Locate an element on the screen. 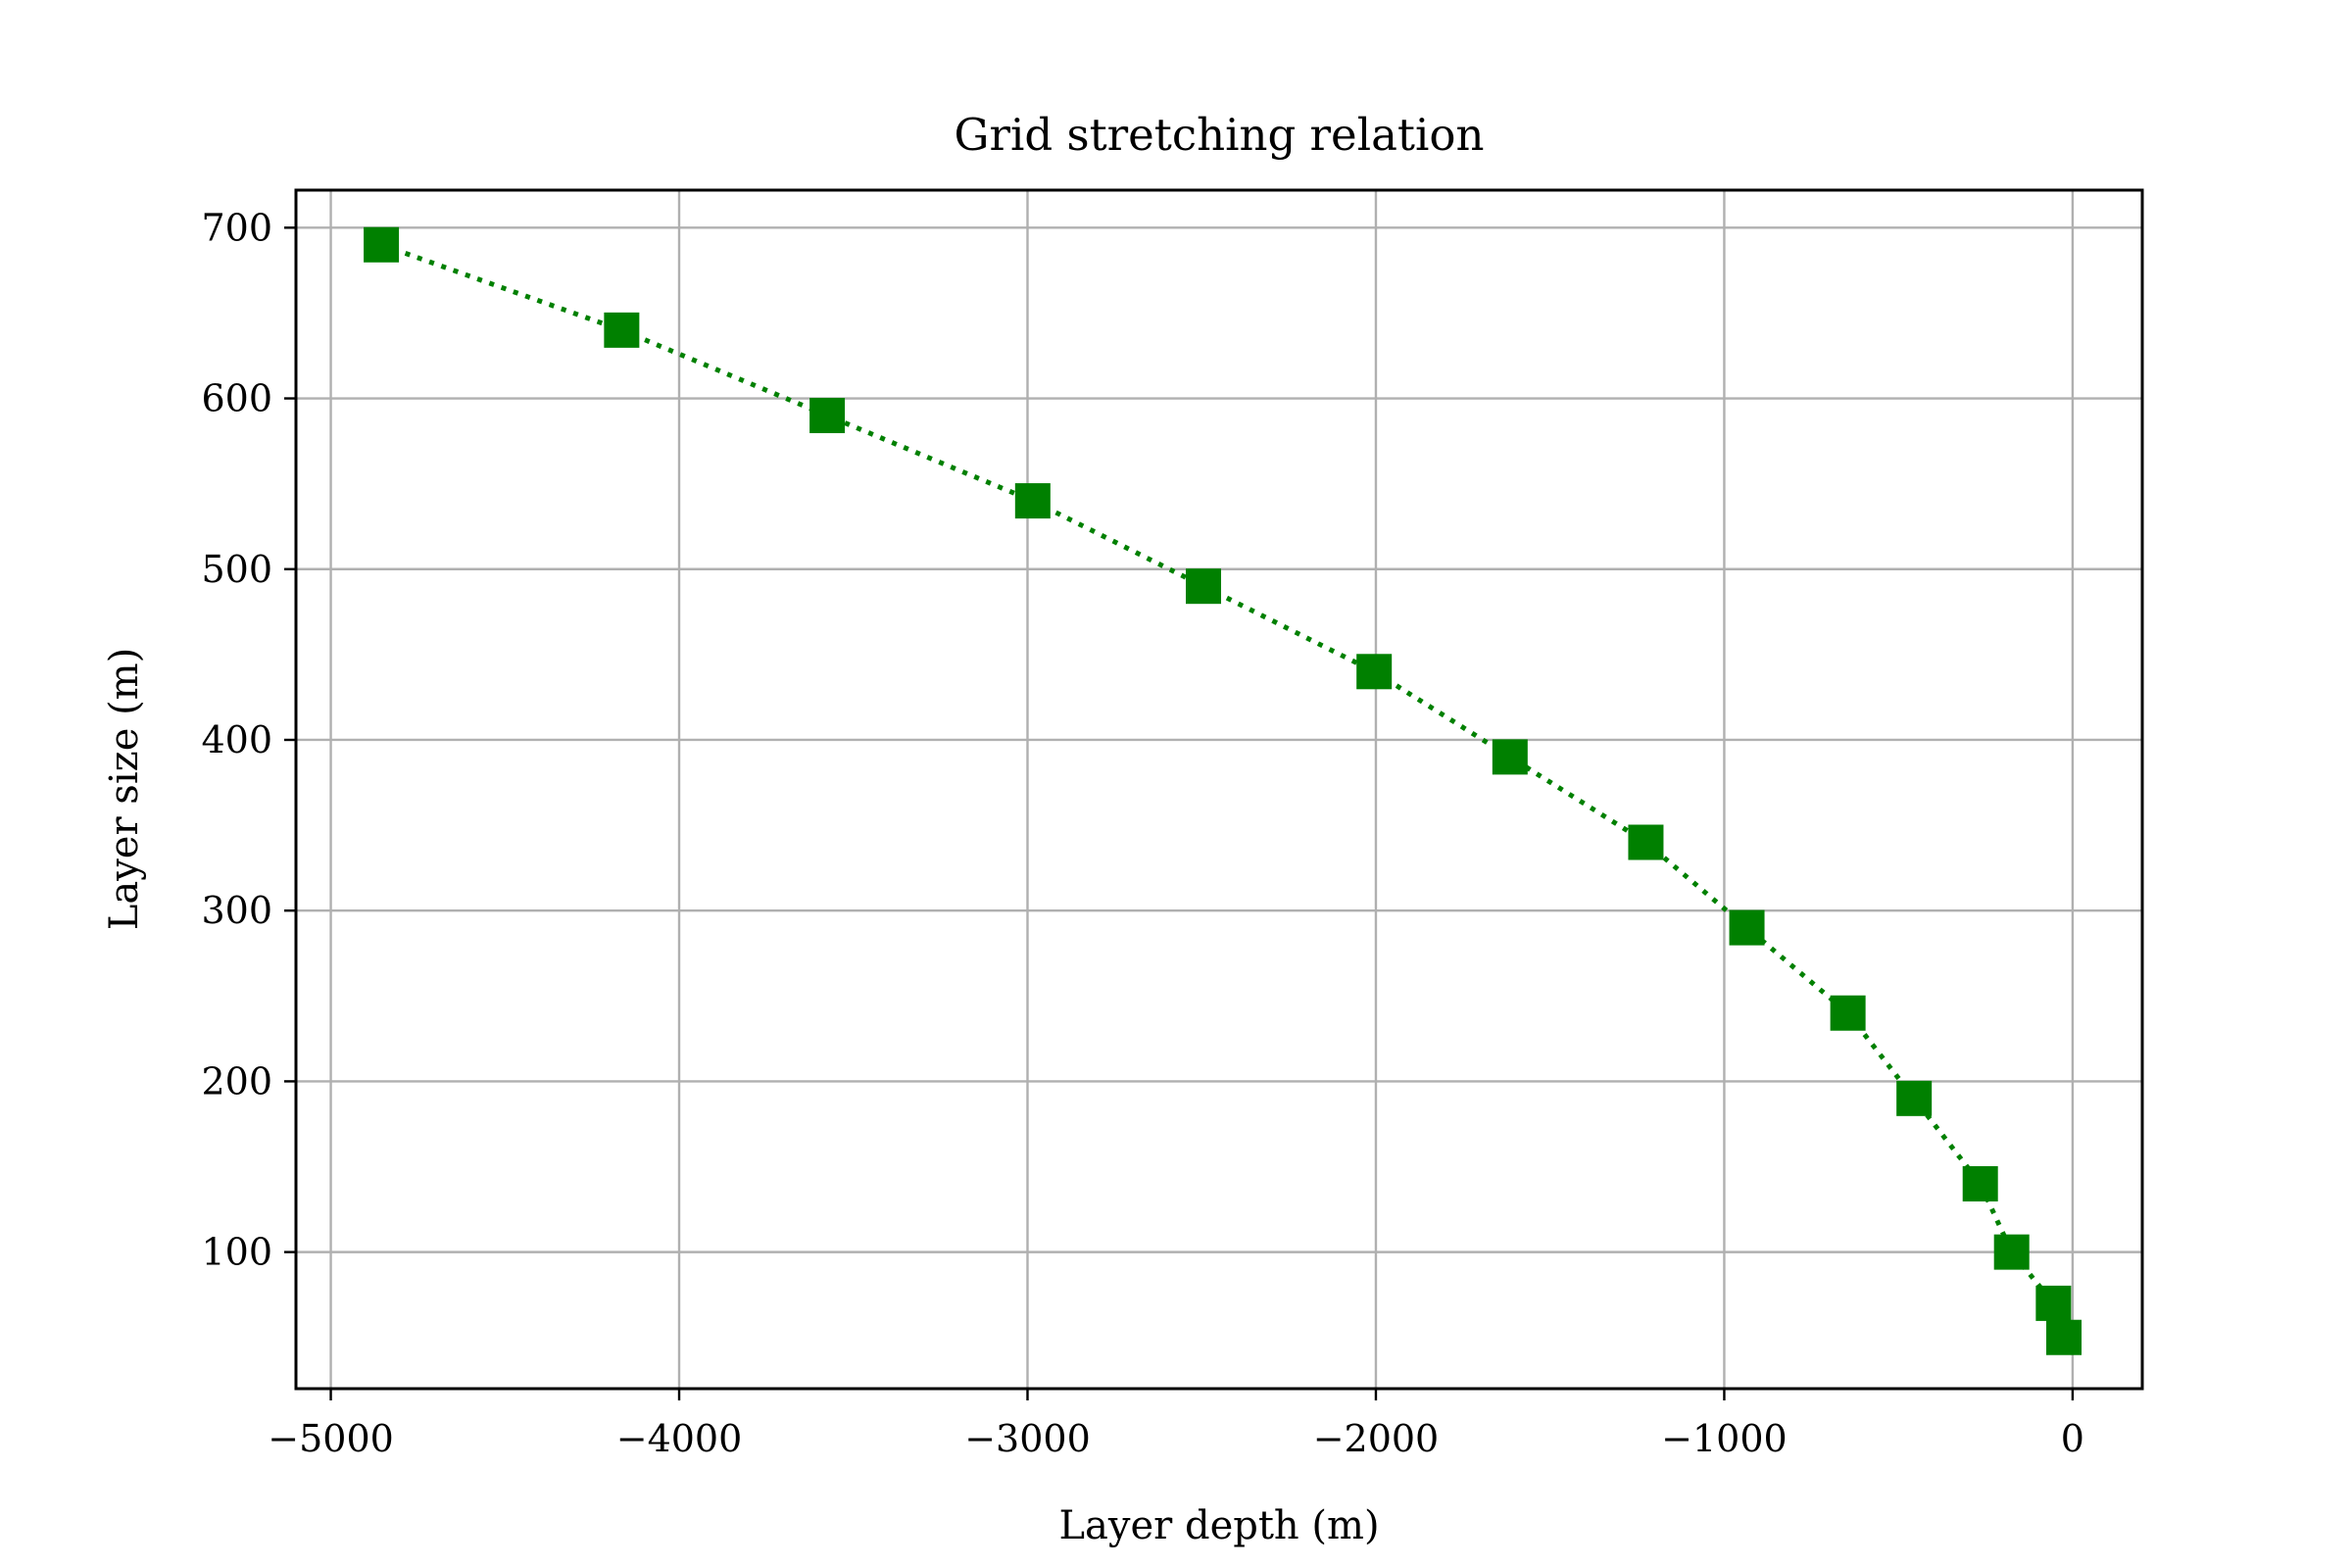 The image size is (2352, 1568). x-tick-label: −1000 is located at coordinates (1724, 1438).